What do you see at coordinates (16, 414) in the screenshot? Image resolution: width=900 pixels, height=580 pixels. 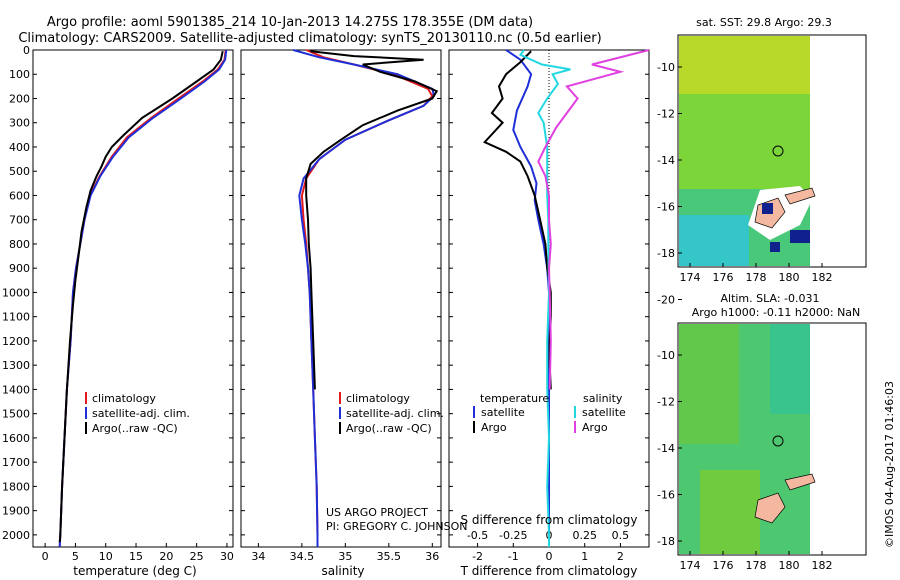 I see `y-tick-label: 1500` at bounding box center [16, 414].